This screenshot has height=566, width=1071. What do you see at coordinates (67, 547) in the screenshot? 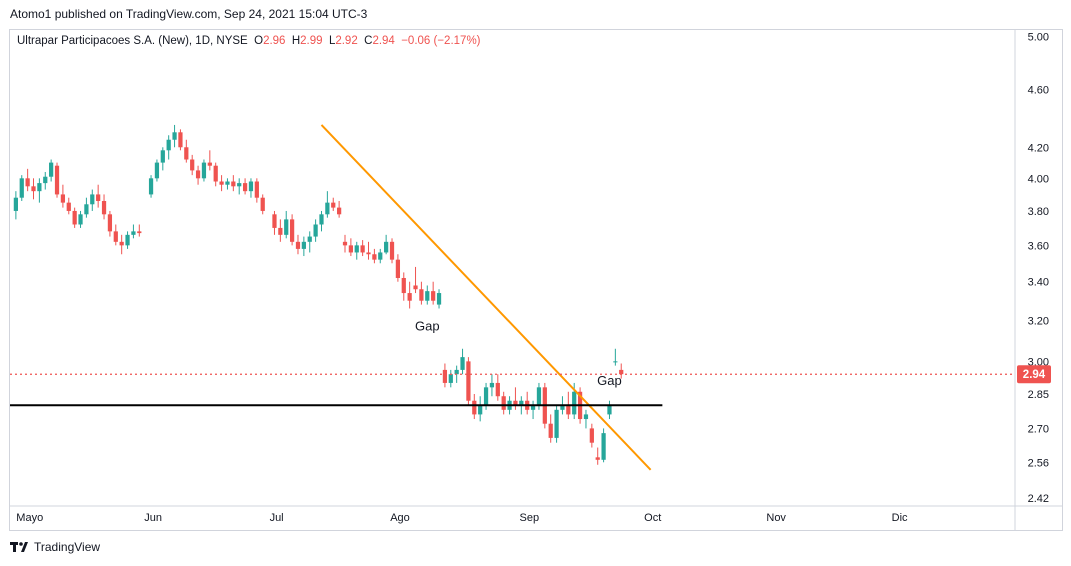
I see `footer-brand: TradingView` at bounding box center [67, 547].